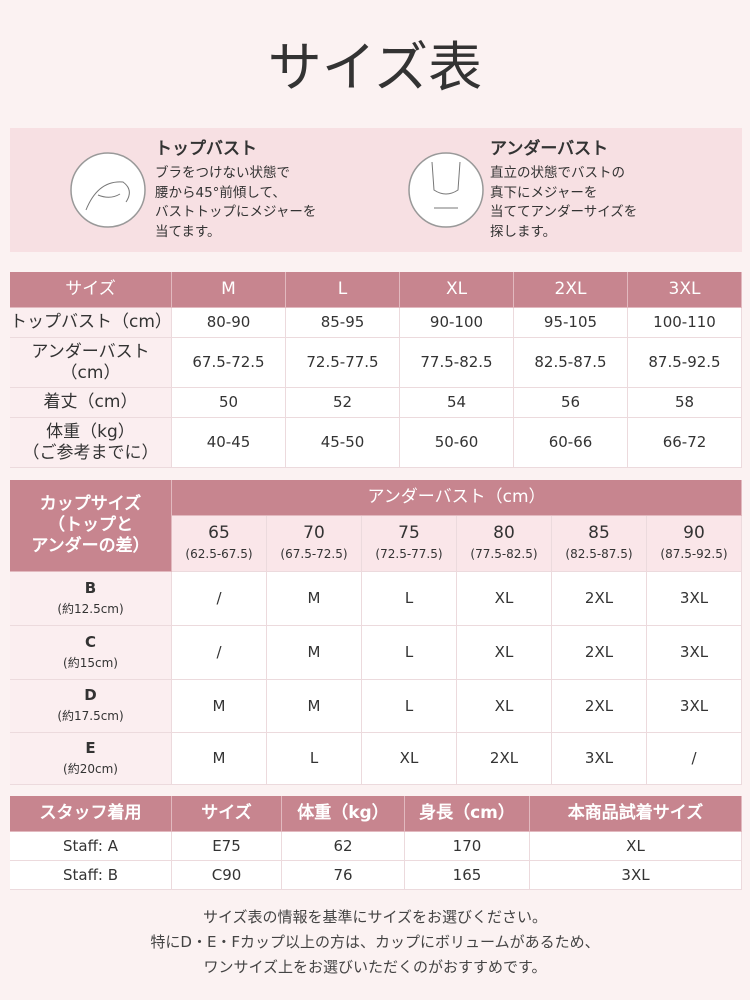  Describe the element at coordinates (549, 149) in the screenshot. I see `guide-heading: アンダーバスト` at that location.